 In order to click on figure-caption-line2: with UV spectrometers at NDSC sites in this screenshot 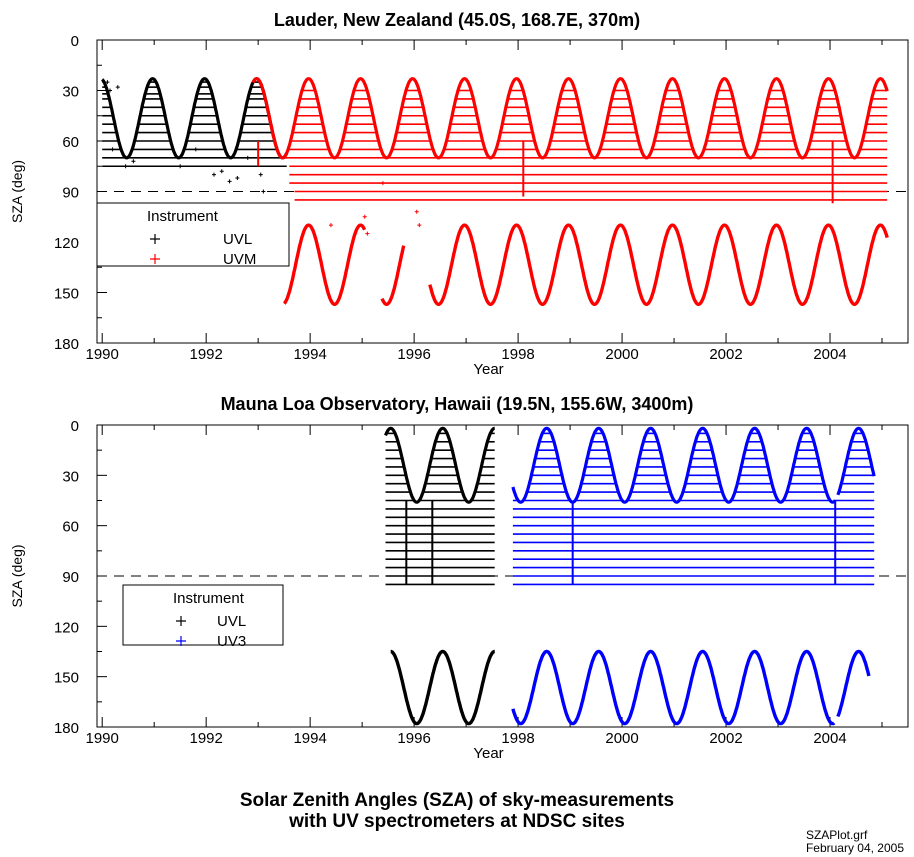, I will do `click(457, 821)`.